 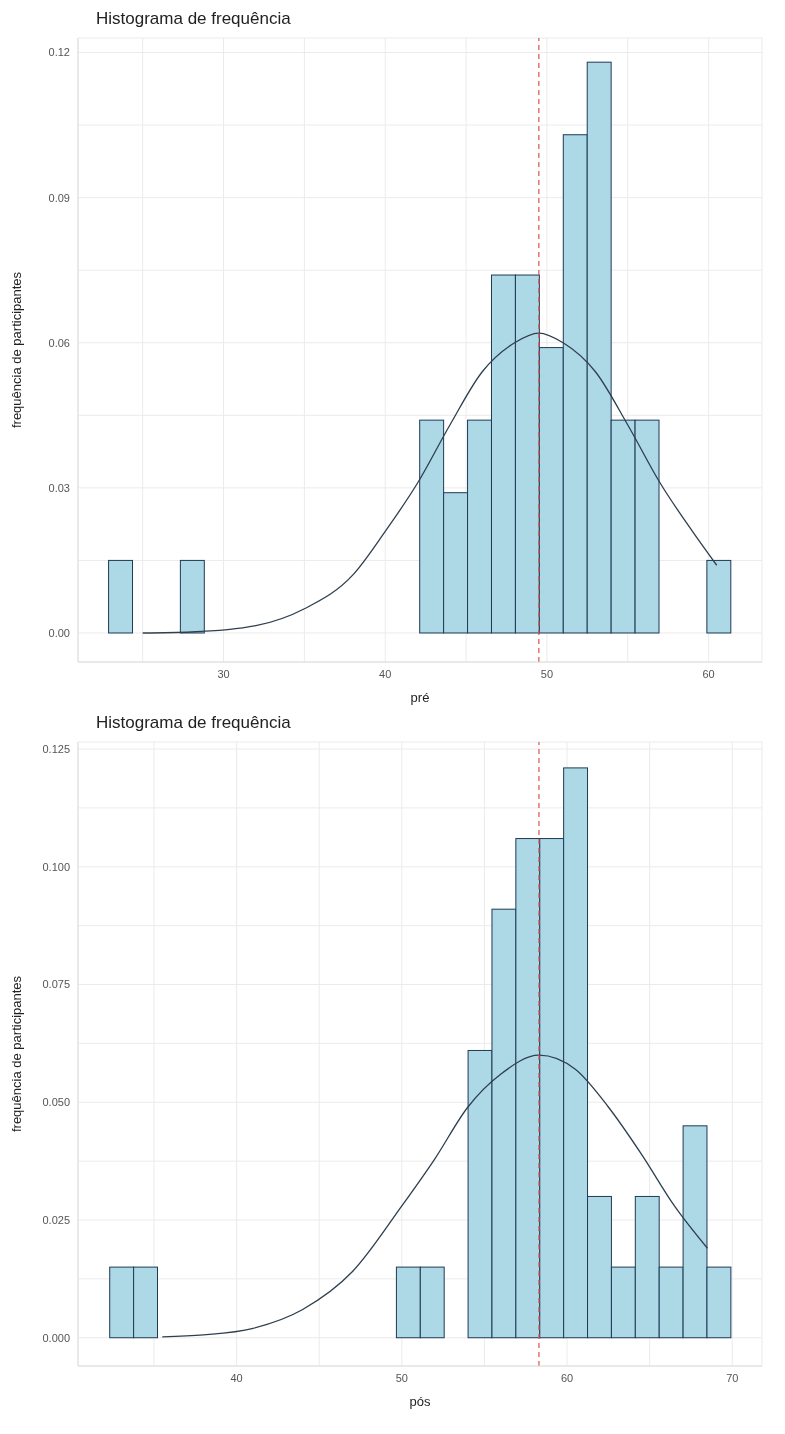 What do you see at coordinates (420, 697) in the screenshot?
I see `x-axis-title: pré` at bounding box center [420, 697].